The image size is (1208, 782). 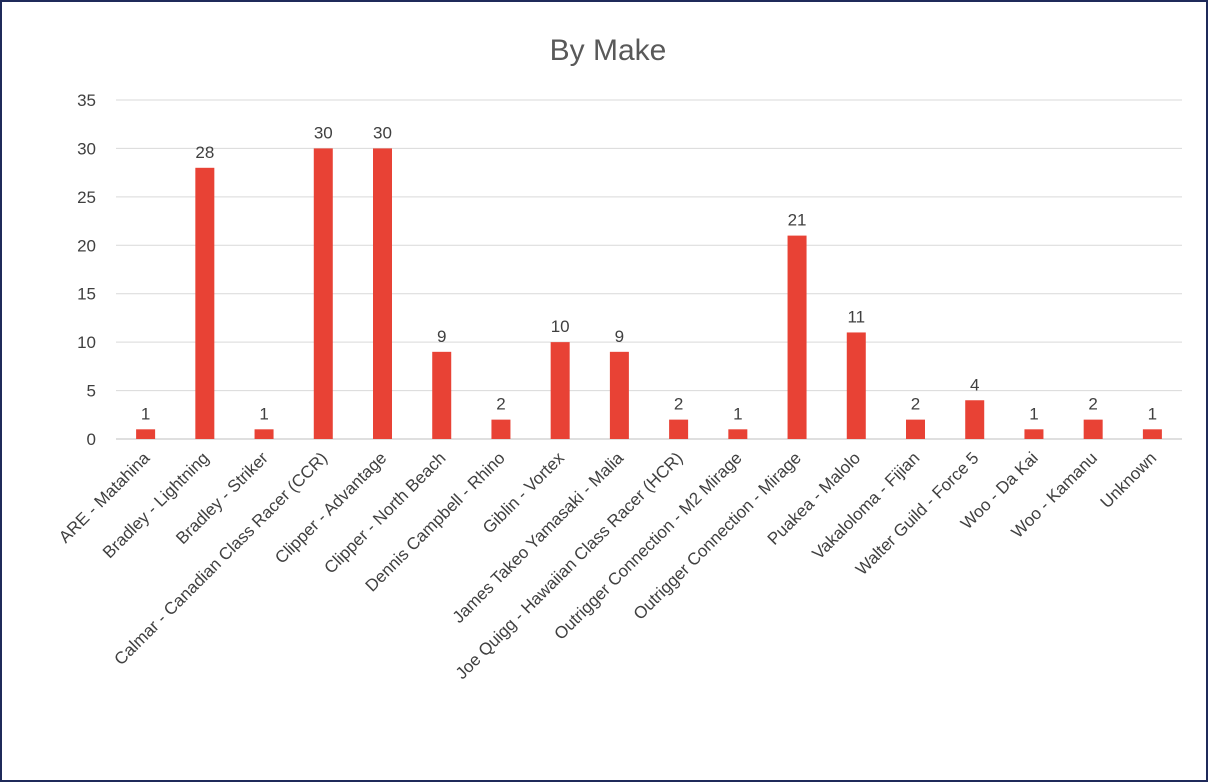 What do you see at coordinates (86, 270) in the screenshot?
I see `y-axis: 0 5 10 15 20 25 30 35` at bounding box center [86, 270].